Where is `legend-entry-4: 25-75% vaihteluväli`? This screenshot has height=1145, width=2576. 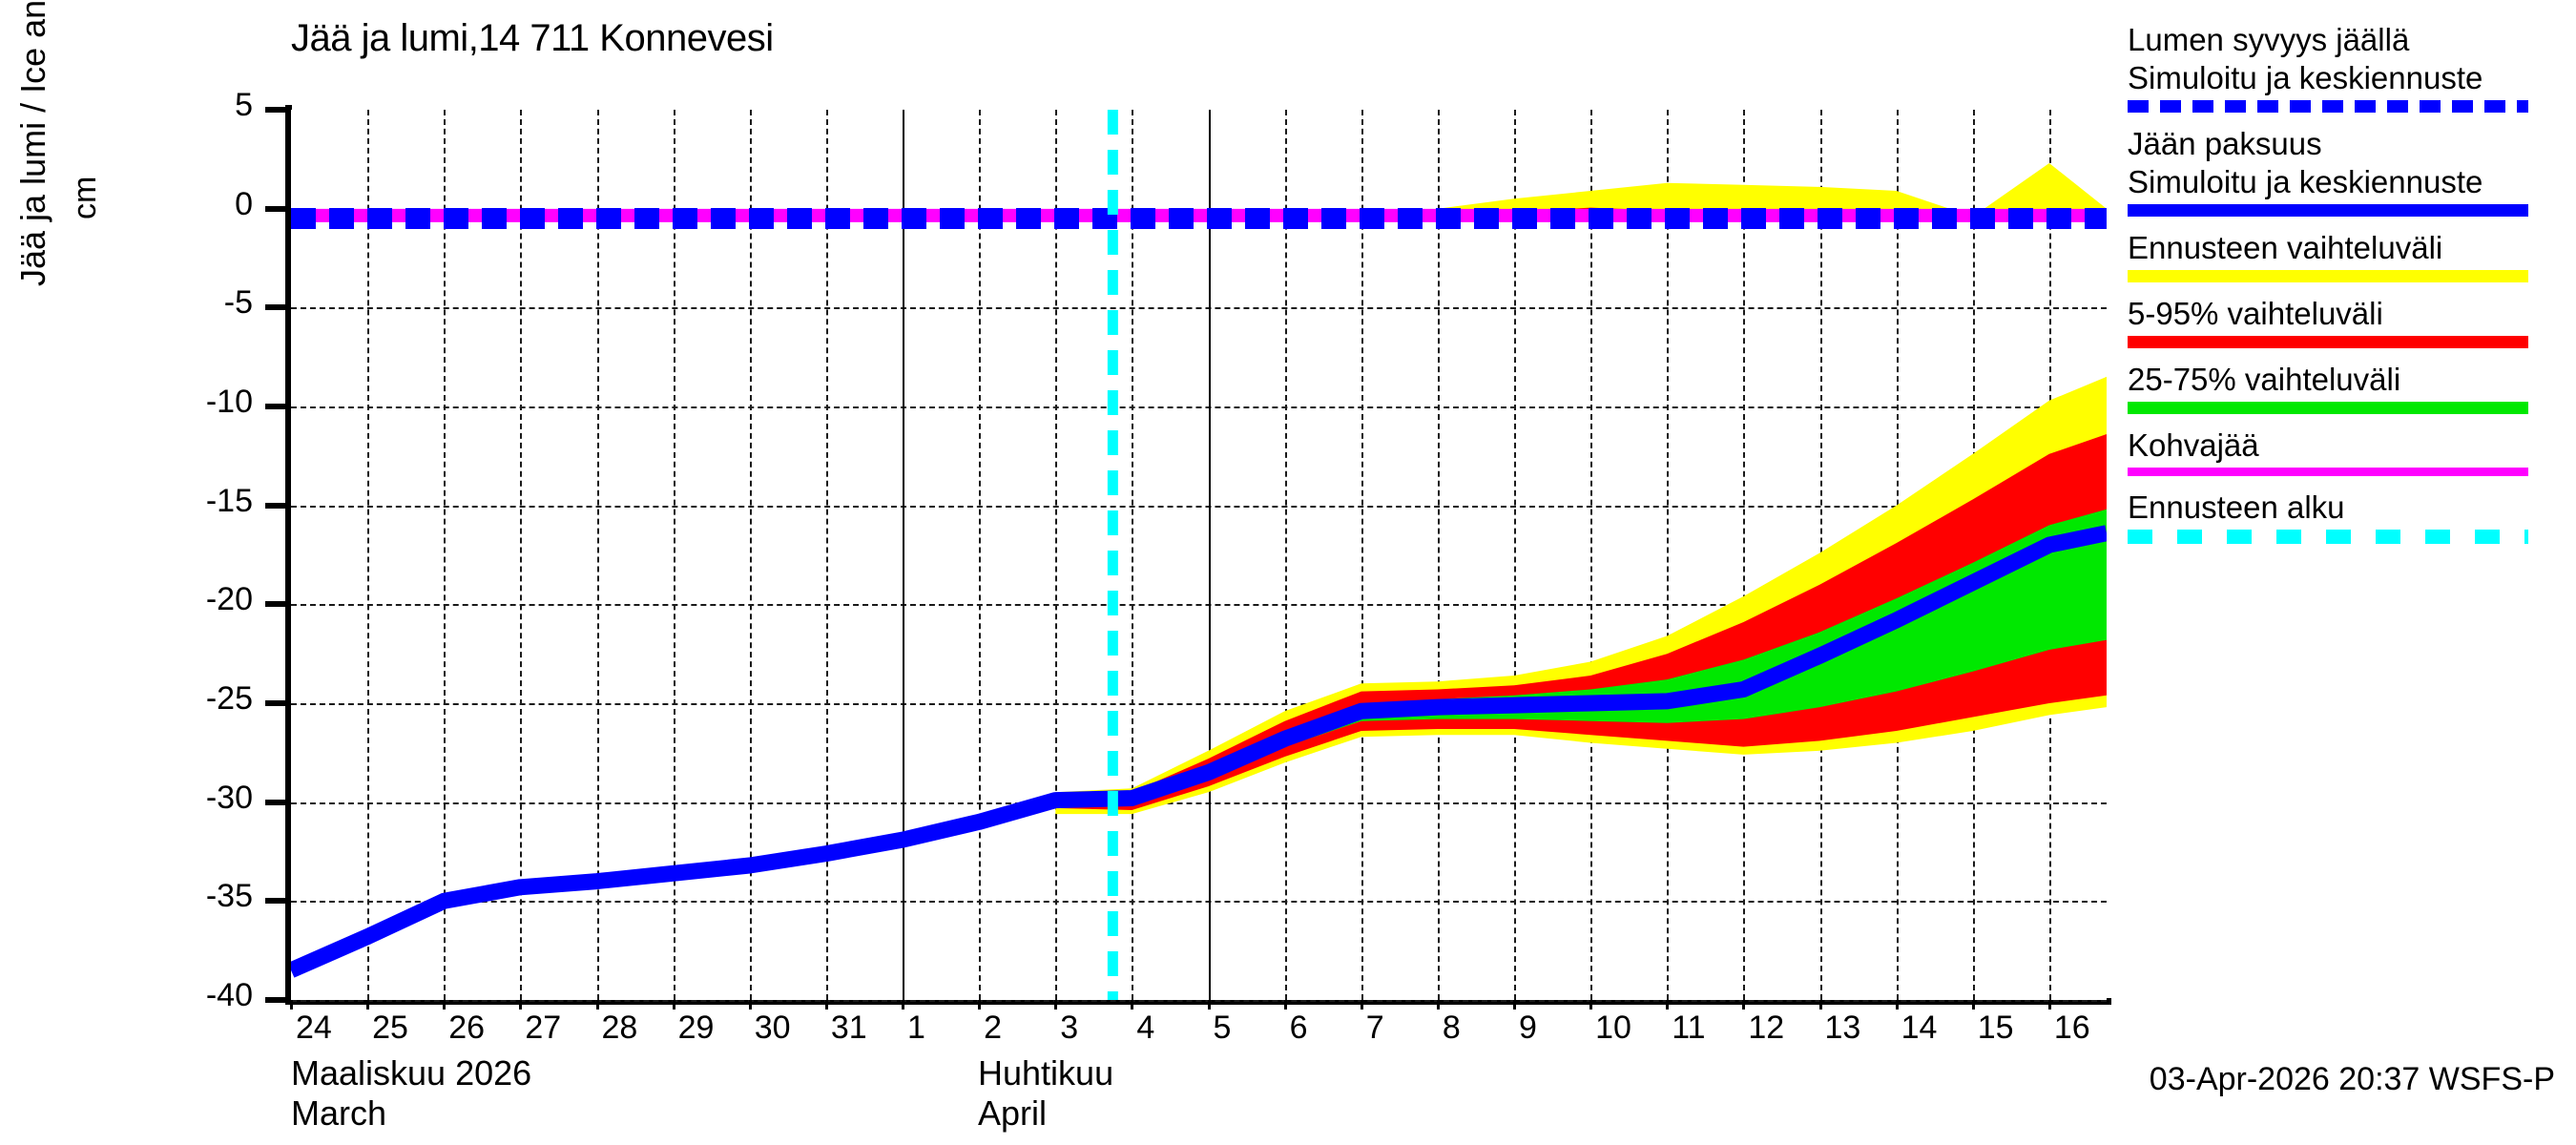 legend-entry-4: 25-75% vaihteluväli is located at coordinates (2347, 388).